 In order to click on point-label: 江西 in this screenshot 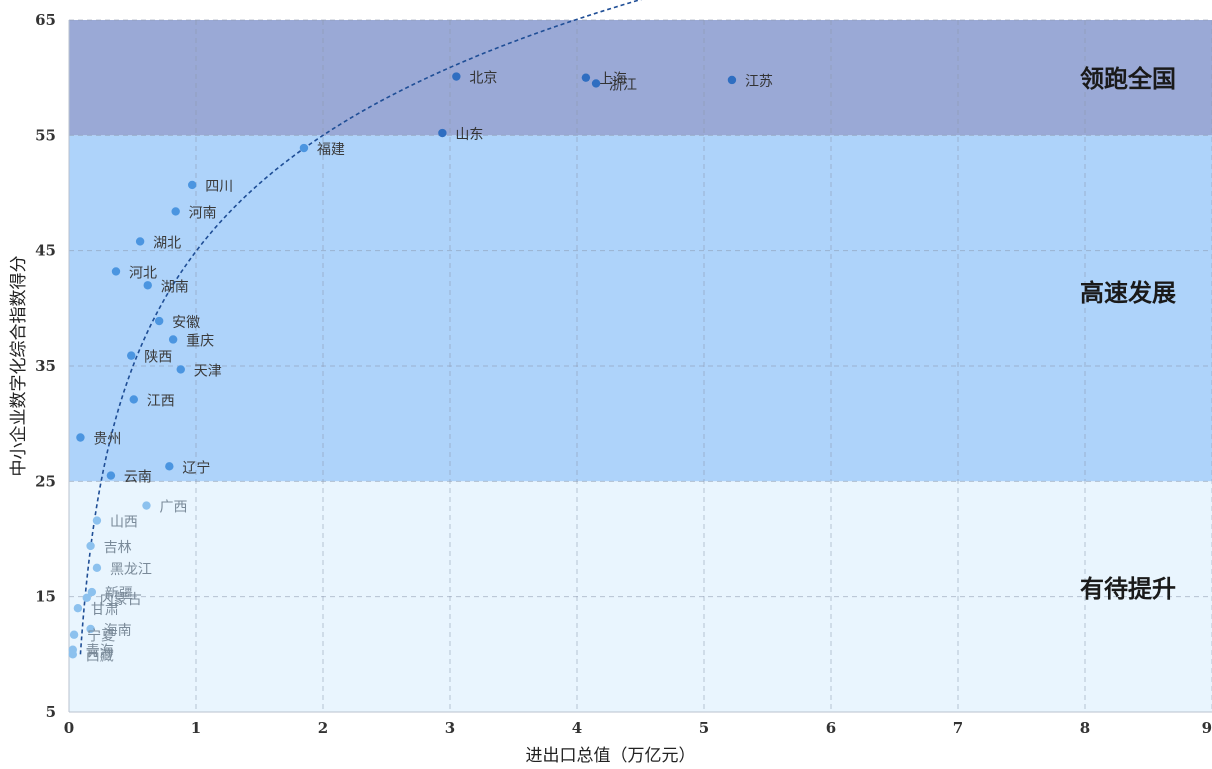, I will do `click(161, 401)`.